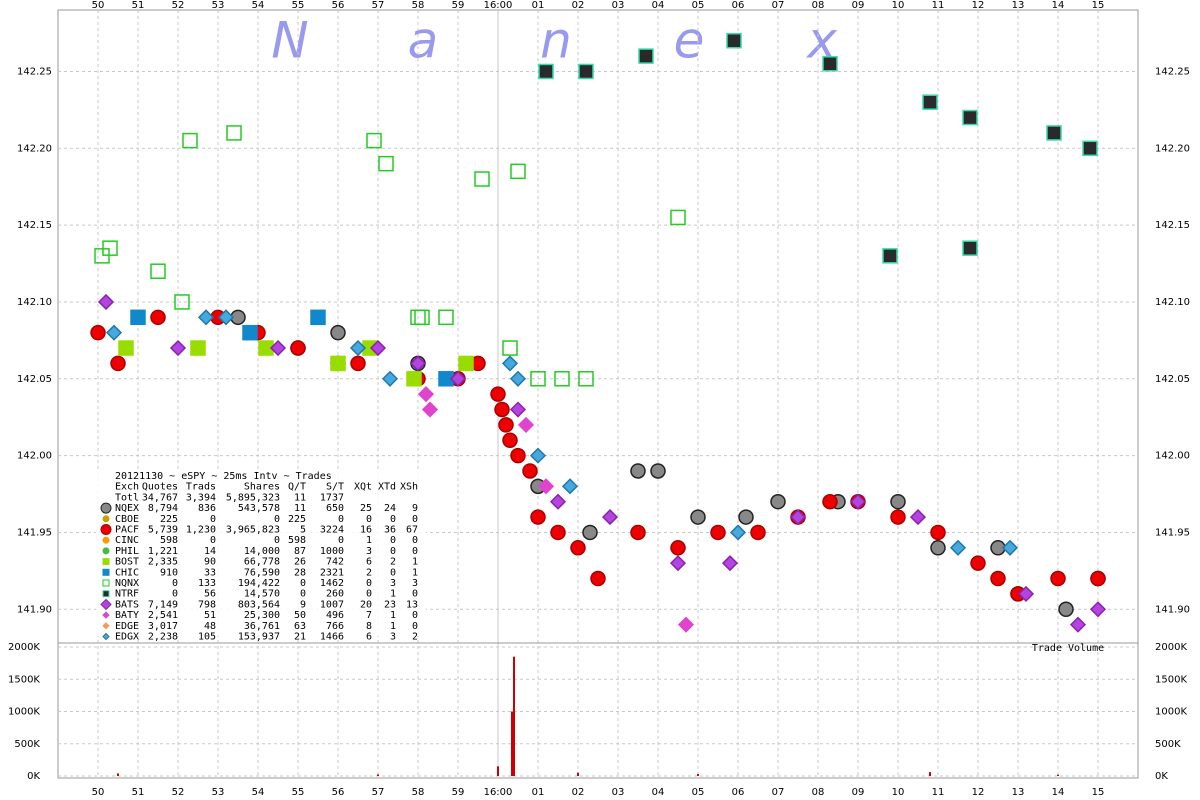 The width and height of the screenshot is (1200, 800). Describe the element at coordinates (207, 604) in the screenshot. I see `table-cell: 798` at that location.